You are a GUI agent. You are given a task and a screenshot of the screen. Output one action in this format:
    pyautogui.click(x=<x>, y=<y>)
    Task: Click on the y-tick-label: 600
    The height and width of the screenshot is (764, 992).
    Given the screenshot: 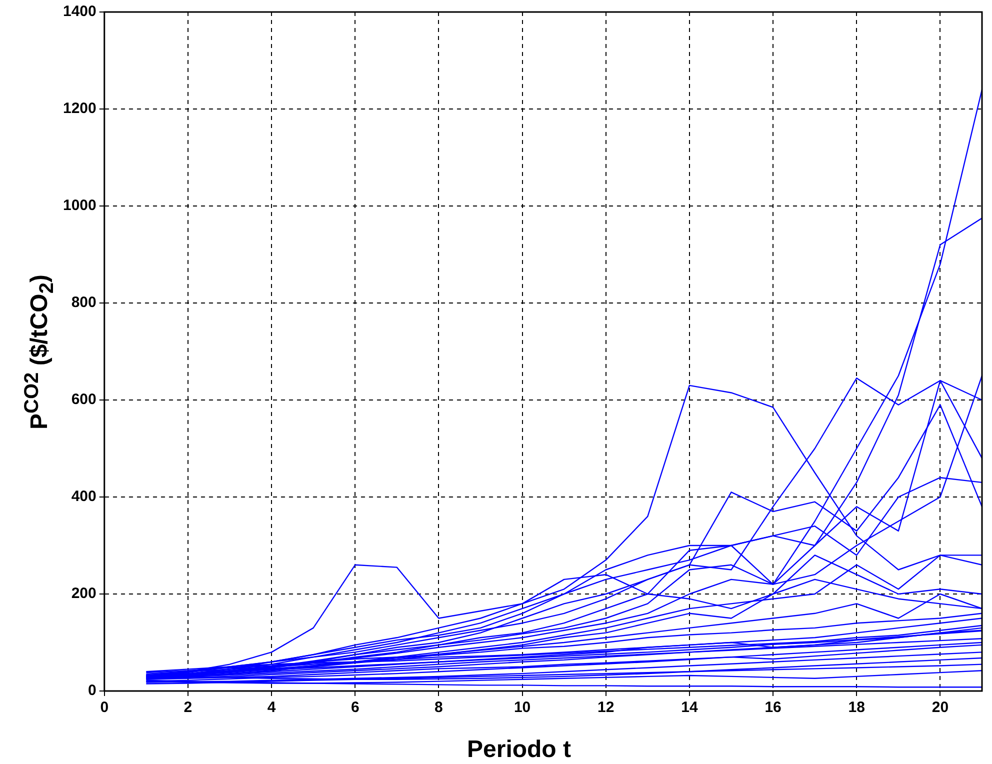 What is the action you would take?
    pyautogui.click(x=83, y=399)
    